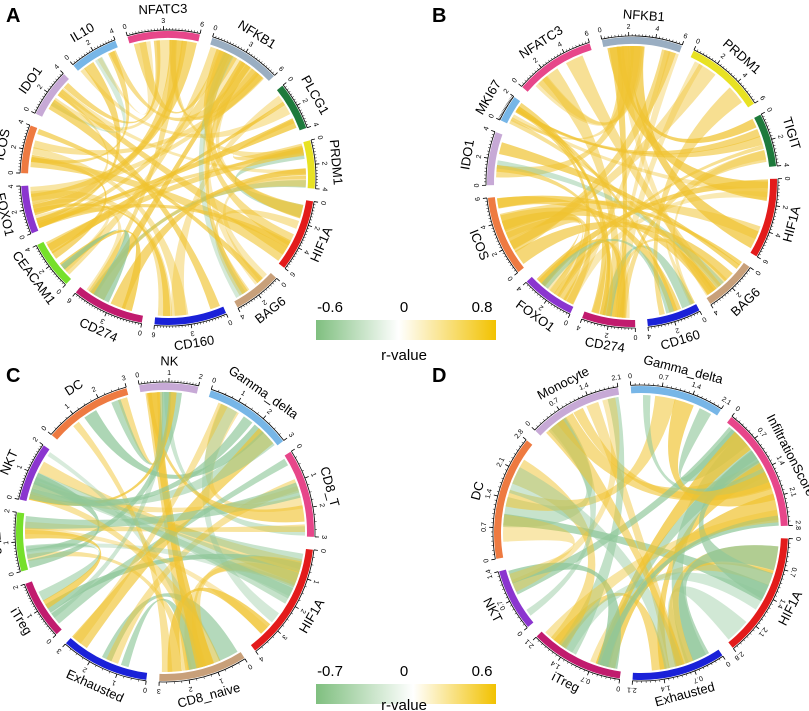 This screenshot has height=711, width=809. What do you see at coordinates (404, 704) in the screenshot?
I see `legend-bottom-title: r-value` at bounding box center [404, 704].